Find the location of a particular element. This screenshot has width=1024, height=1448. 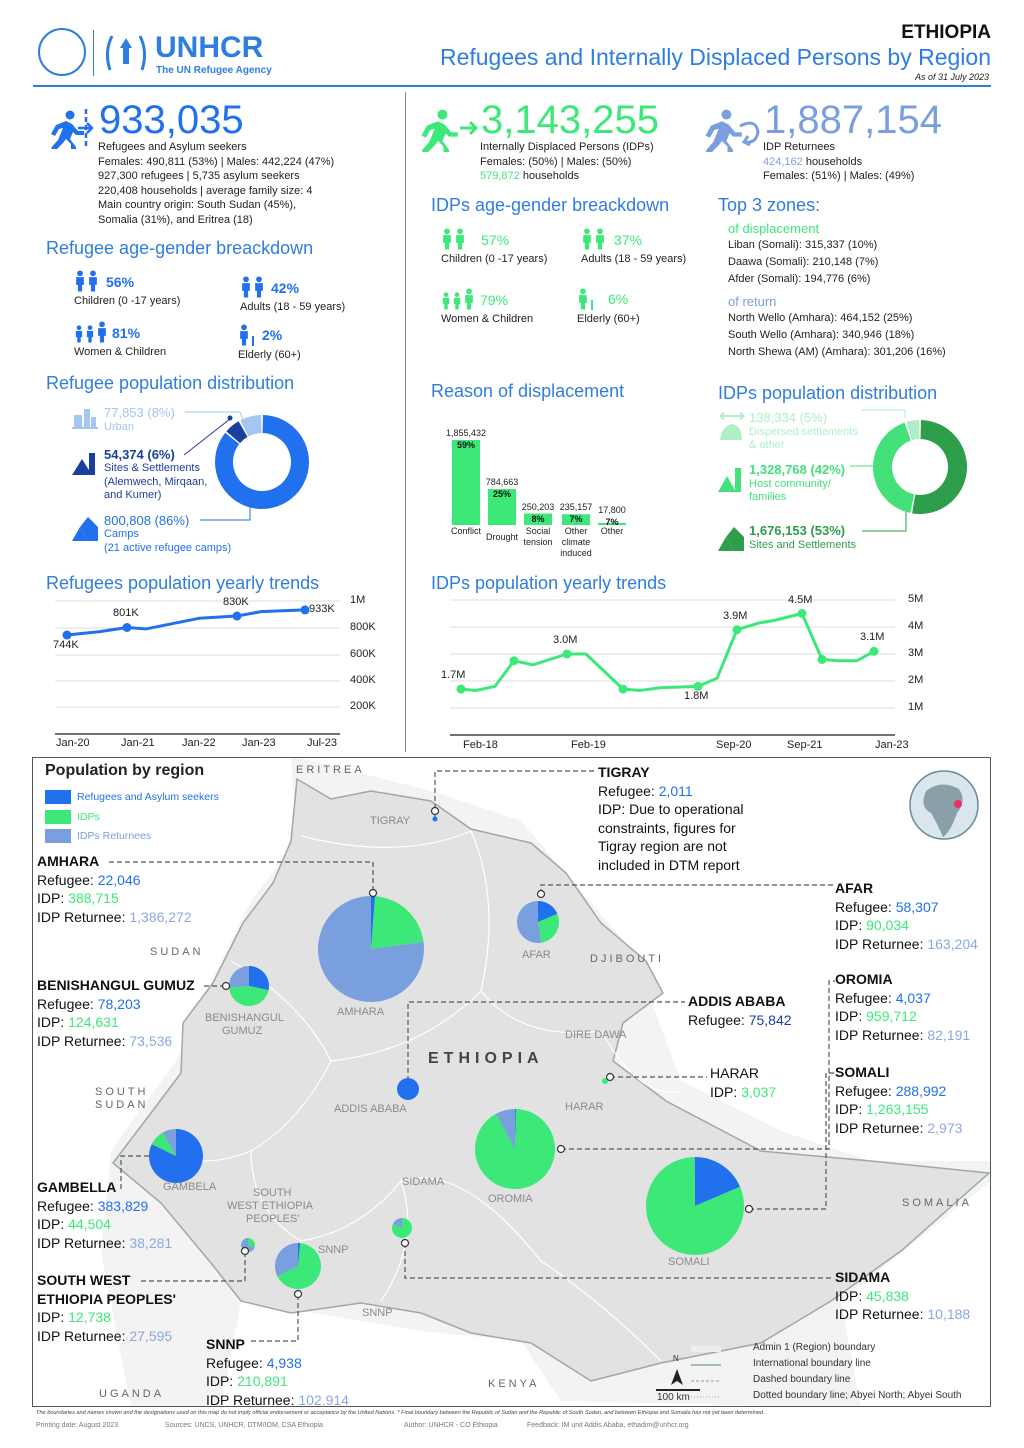

refugee-trend-chart is located at coordinates (197, 667).